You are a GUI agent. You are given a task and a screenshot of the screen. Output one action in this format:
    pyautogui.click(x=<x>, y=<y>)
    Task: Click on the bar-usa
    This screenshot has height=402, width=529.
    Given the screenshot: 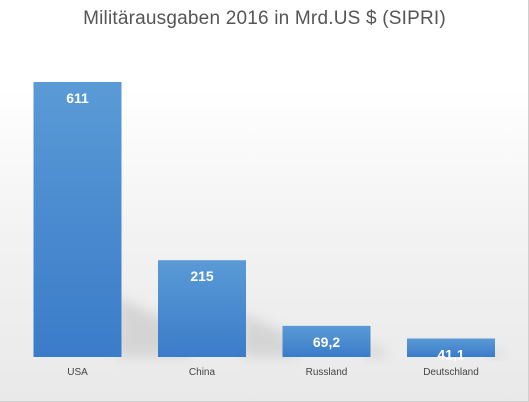 What is the action you would take?
    pyautogui.click(x=77, y=219)
    